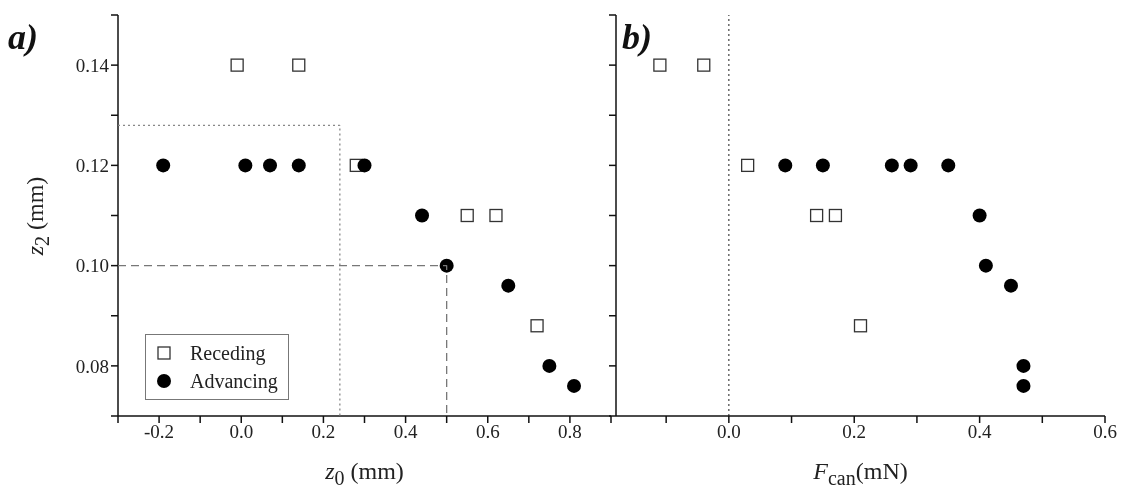 The height and width of the screenshot is (495, 1125). What do you see at coordinates (860, 473) in the screenshot?
I see `x-axis-title: F$_{can}$(mN)` at bounding box center [860, 473].